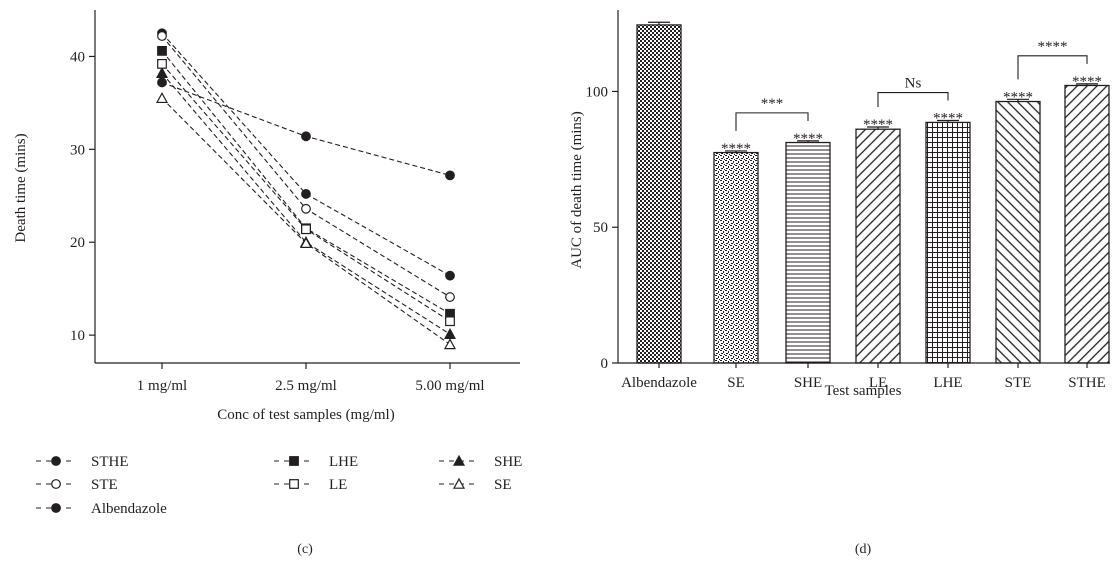  Describe the element at coordinates (82, 462) in the screenshot. I see `legend-item: STHE` at that location.